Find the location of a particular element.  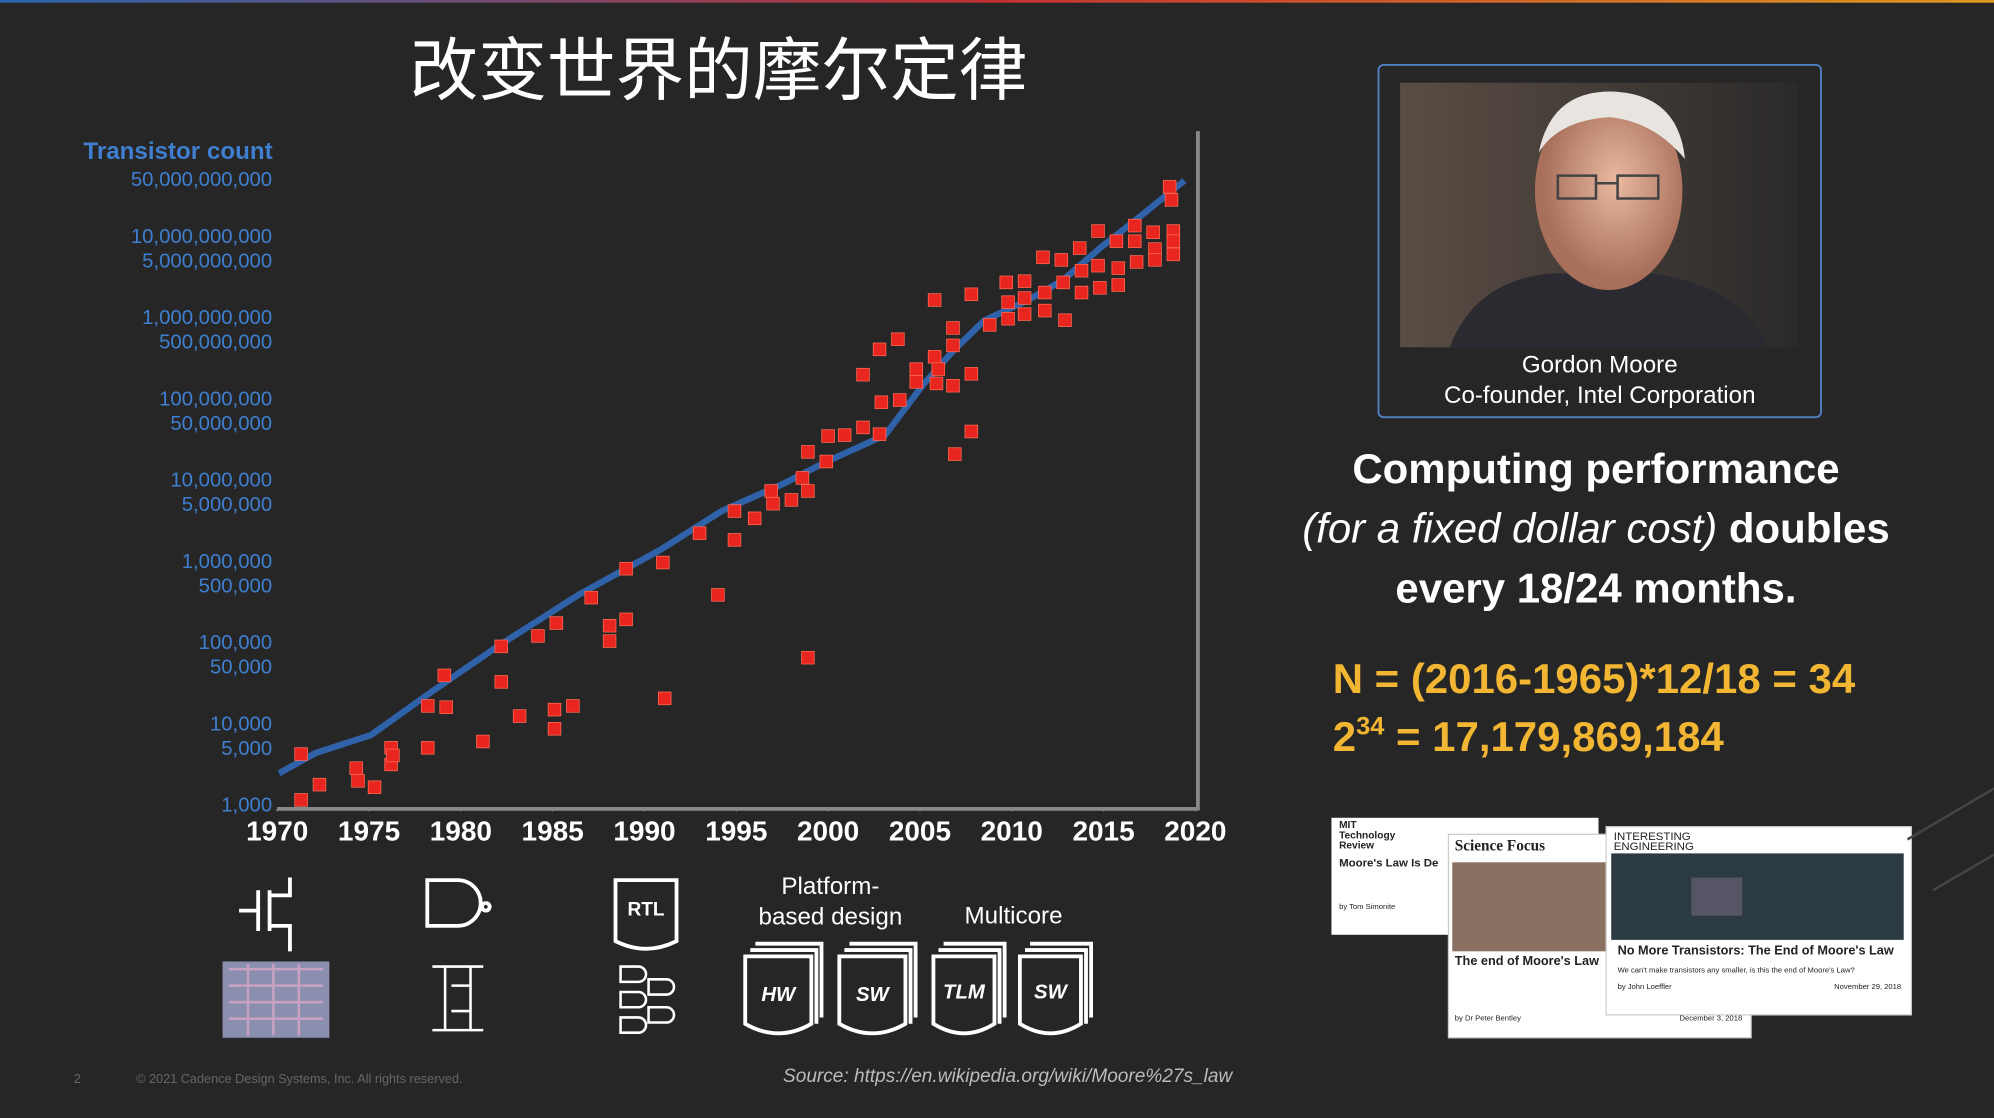

y-tick-label: 50,000,000 is located at coordinates (221, 424).